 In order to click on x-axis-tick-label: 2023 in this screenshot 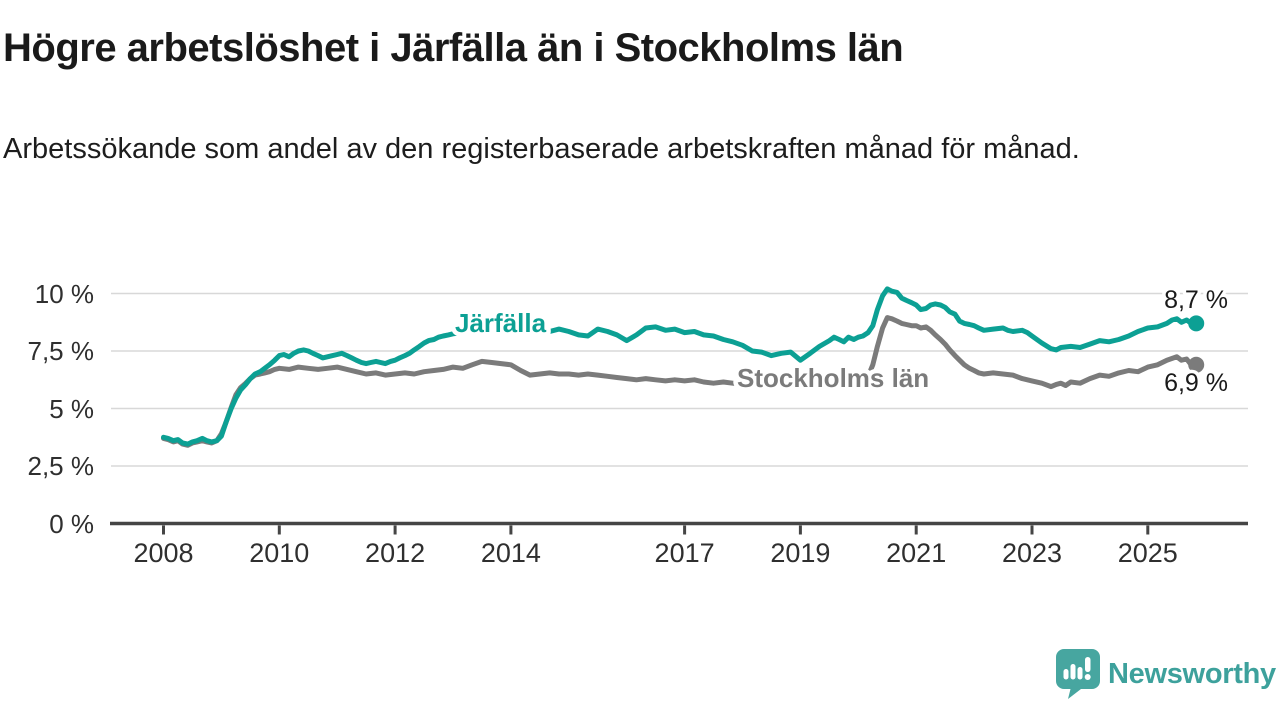, I will do `click(1032, 553)`.